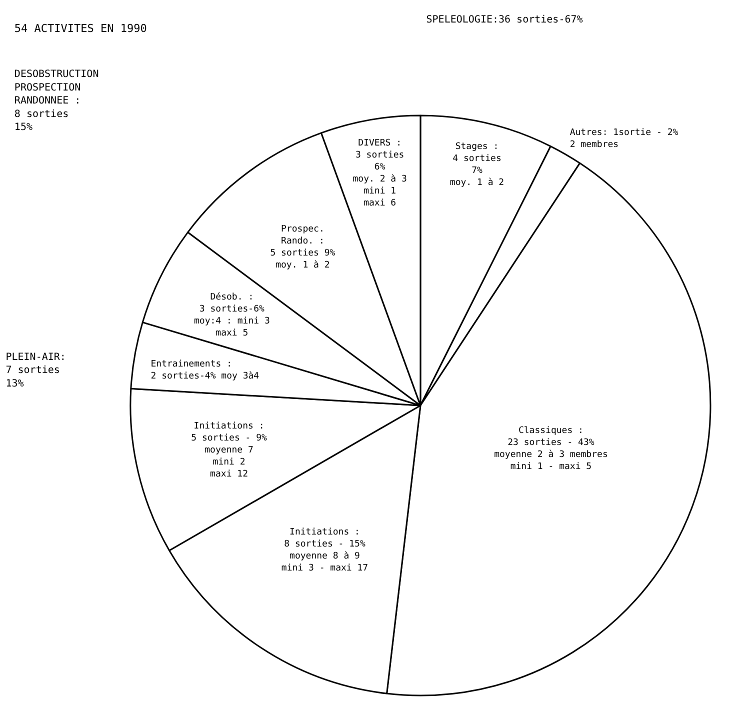 The width and height of the screenshot is (750, 714). Describe the element at coordinates (324, 550) in the screenshot. I see `slice-label: Initiations : 8 sorties - 15% moyenne 8 à 9 mini 3 - maxi 17` at that location.